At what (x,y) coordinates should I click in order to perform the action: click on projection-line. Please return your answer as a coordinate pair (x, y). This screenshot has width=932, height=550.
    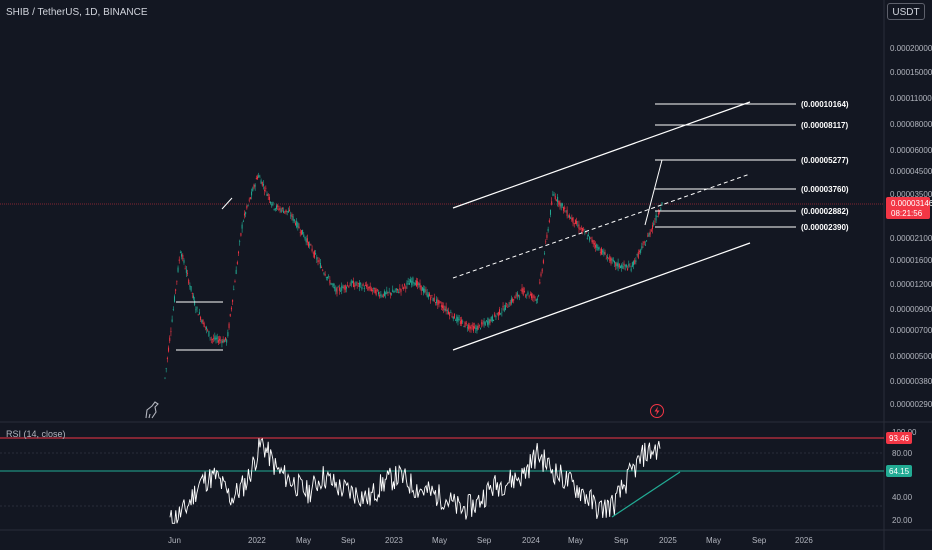
    Looking at the image, I should click on (653, 192).